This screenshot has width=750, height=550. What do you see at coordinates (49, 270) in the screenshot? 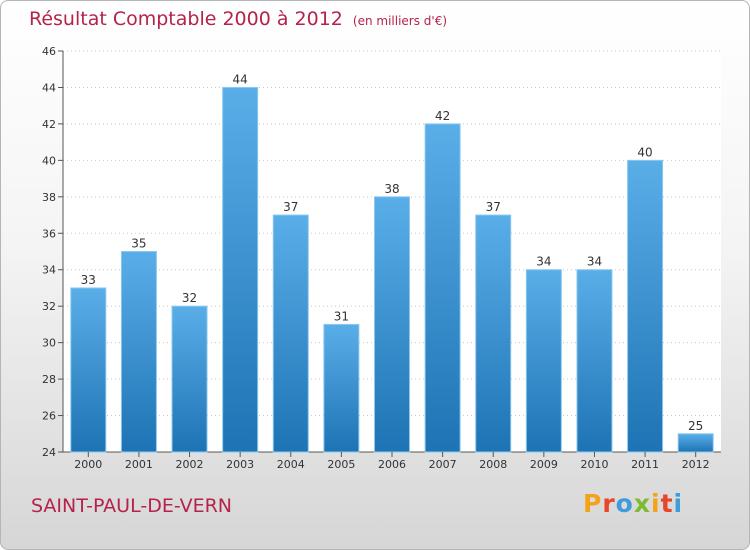
I see `y-tick-label: 34` at bounding box center [49, 270].